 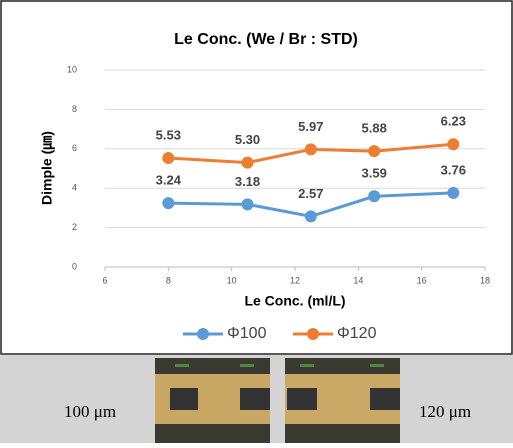 What do you see at coordinates (247, 333) in the screenshot?
I see `legend-label: Φ100` at bounding box center [247, 333].